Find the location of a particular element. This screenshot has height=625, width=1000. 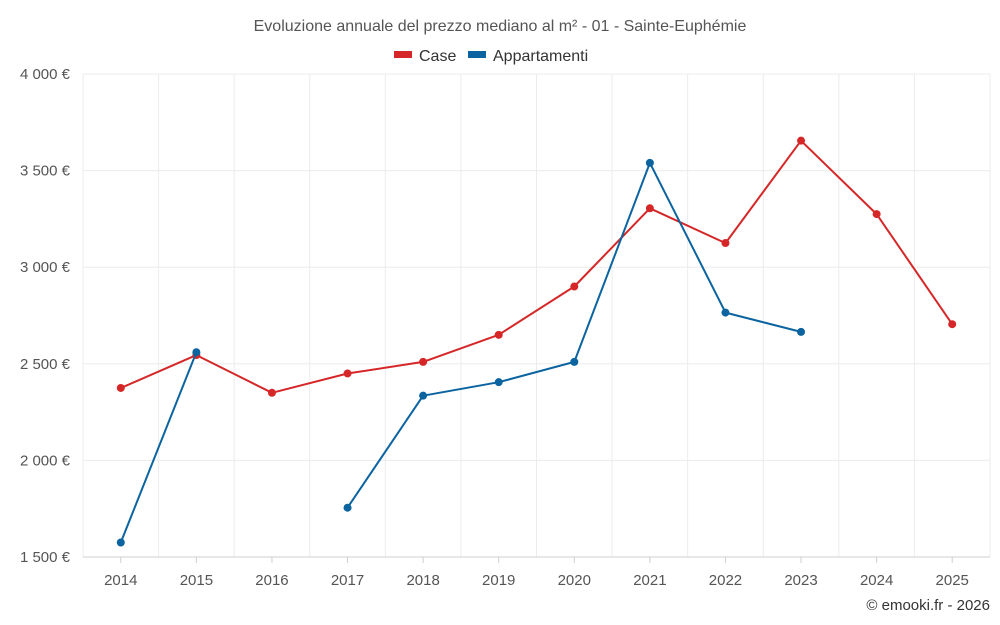

data-point-appartamenti-2015 is located at coordinates (196, 352).